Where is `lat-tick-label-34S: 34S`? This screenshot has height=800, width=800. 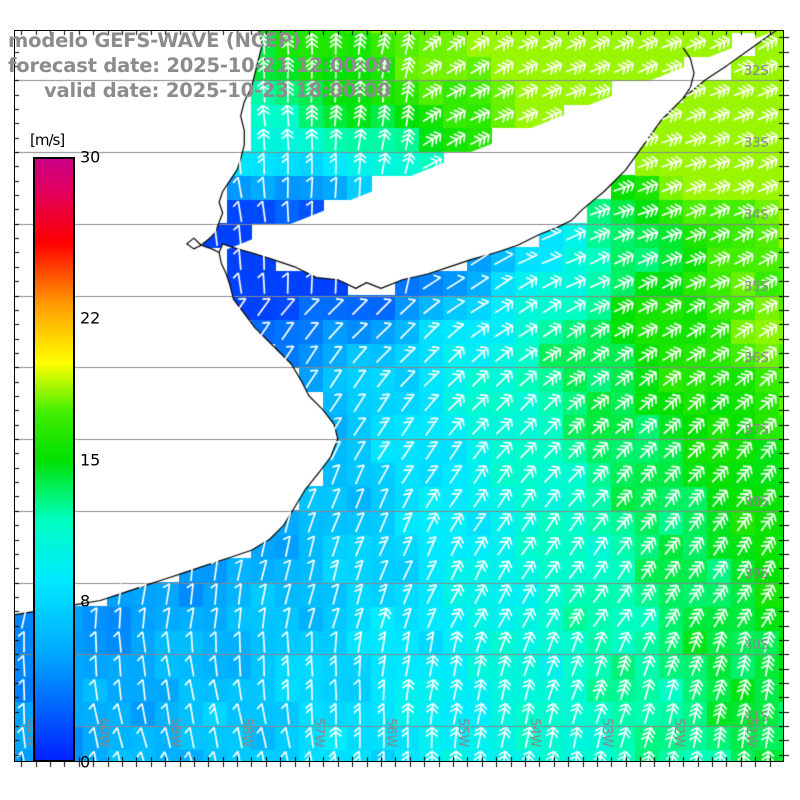 lat-tick-label-34S: 34S is located at coordinates (756, 215).